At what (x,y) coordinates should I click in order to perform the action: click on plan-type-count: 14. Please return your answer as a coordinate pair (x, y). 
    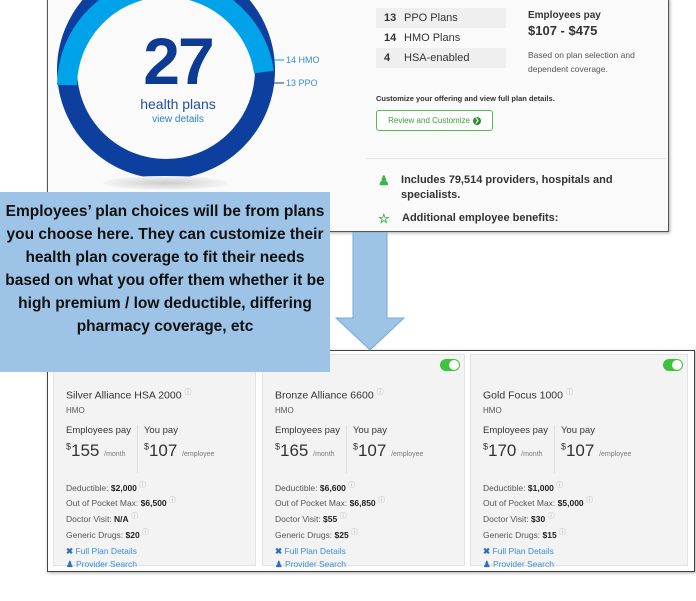
    Looking at the image, I should click on (390, 38).